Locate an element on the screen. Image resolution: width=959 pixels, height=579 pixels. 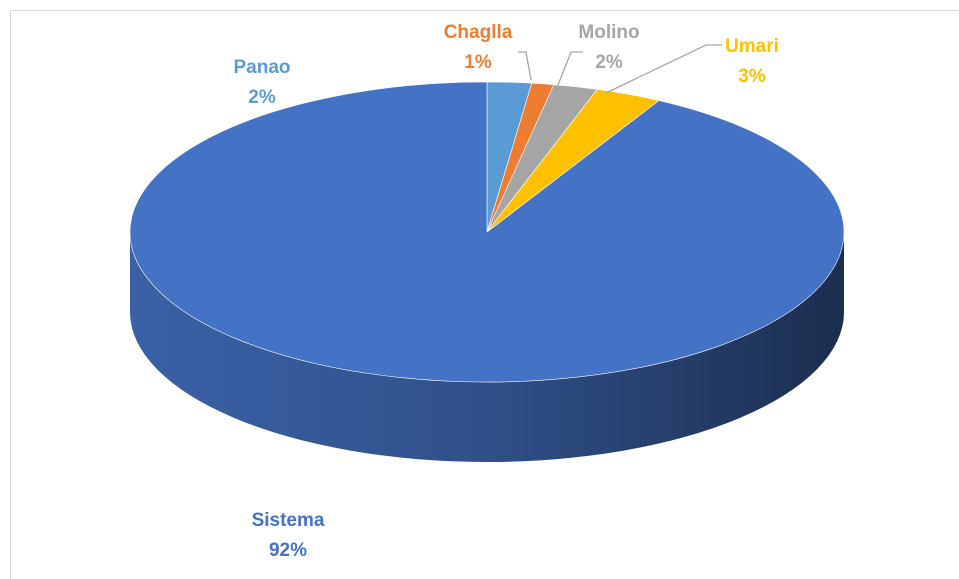
data-label-value: 3% is located at coordinates (752, 76).